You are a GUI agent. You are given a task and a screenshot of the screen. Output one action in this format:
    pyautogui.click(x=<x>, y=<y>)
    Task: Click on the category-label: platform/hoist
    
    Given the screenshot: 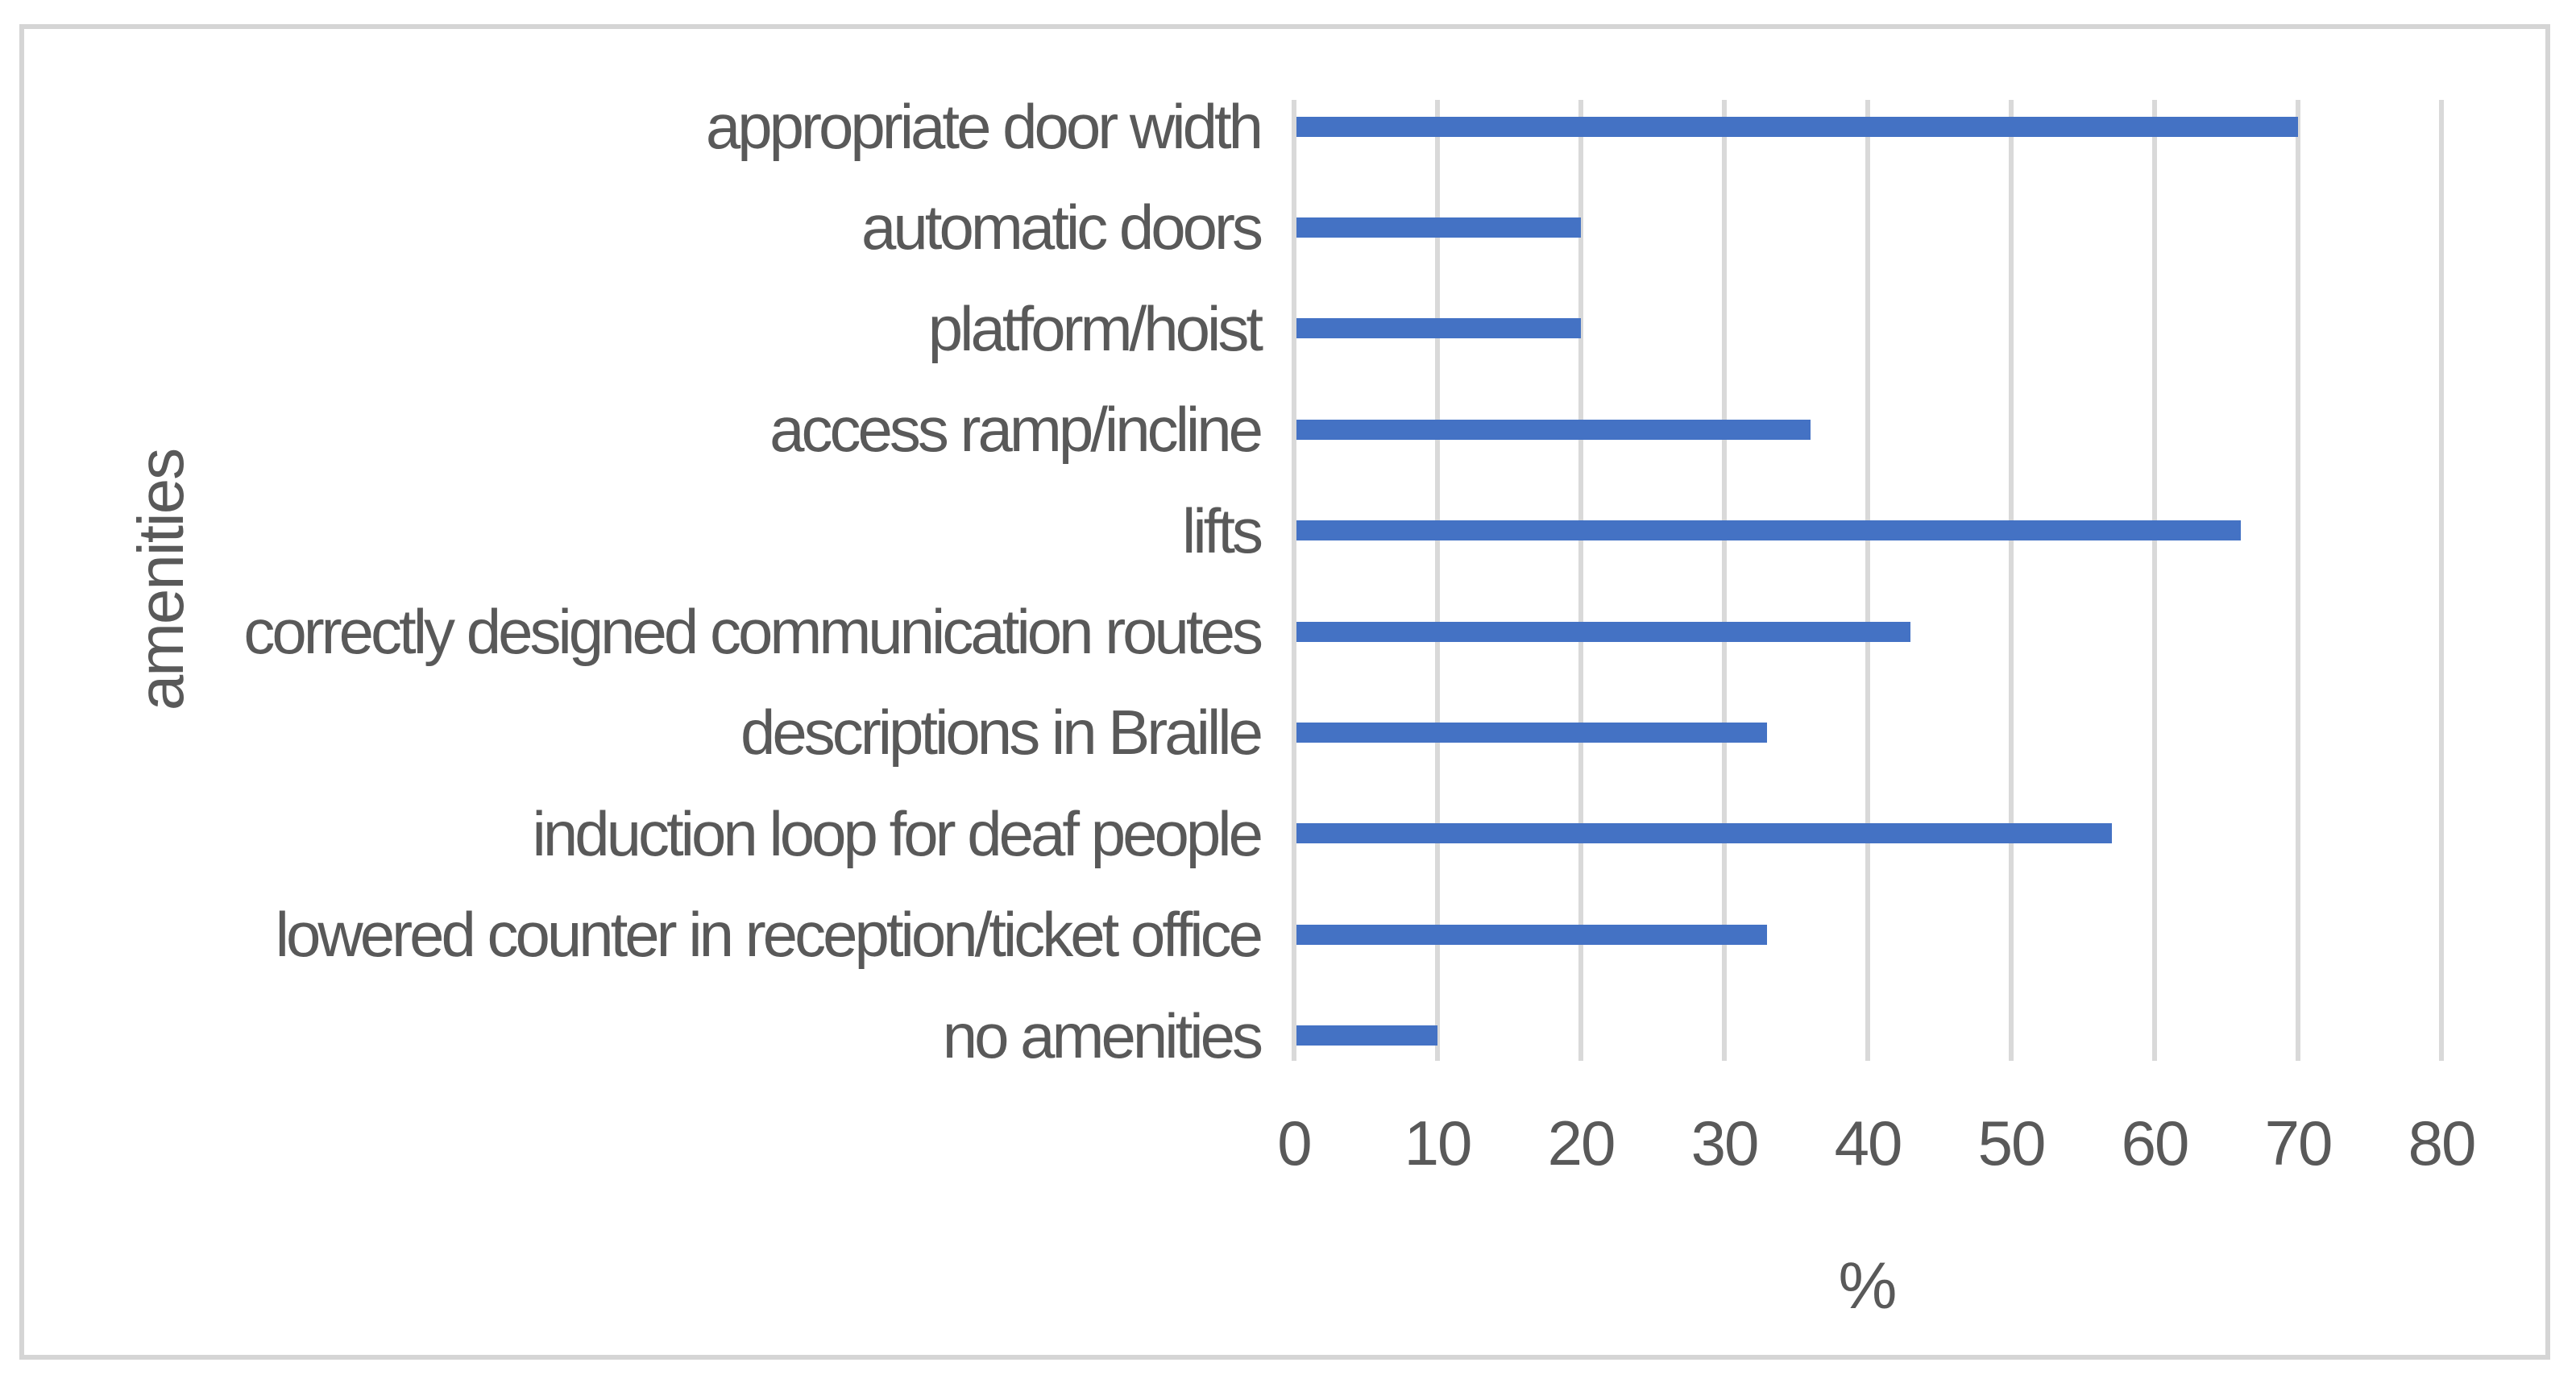 What is the action you would take?
    pyautogui.click(x=1095, y=328)
    